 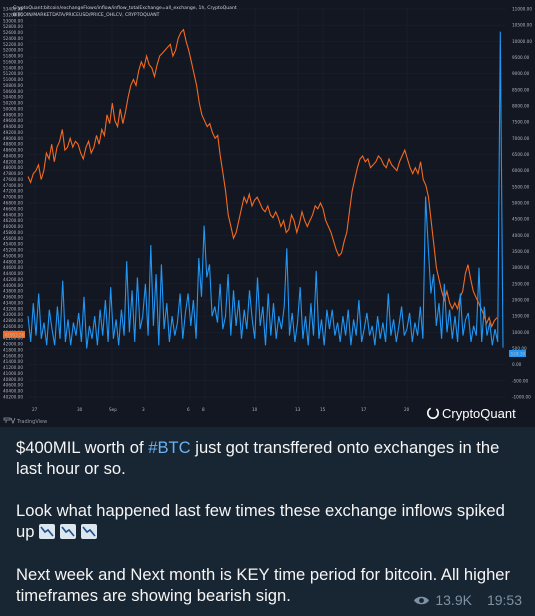 What do you see at coordinates (13, 120) in the screenshot?
I see `left-tick-label: 49600.00` at bounding box center [13, 120].